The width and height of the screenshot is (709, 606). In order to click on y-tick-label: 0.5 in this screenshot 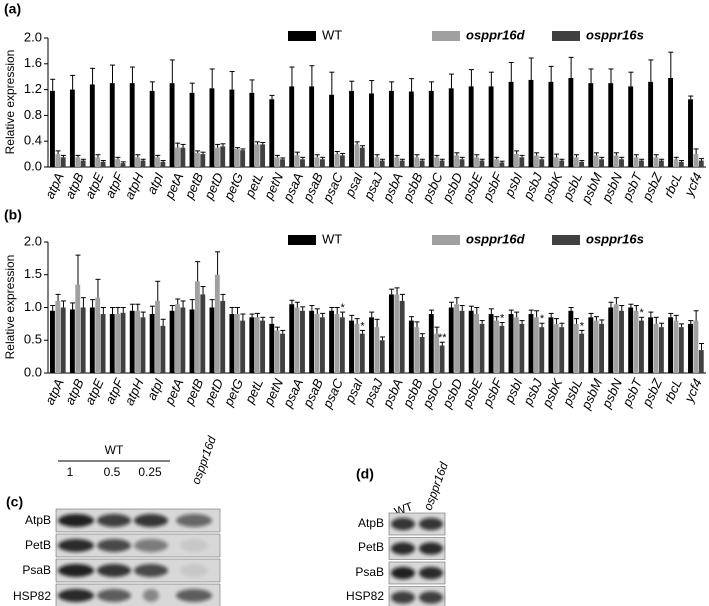, I will do `click(33, 339)`.